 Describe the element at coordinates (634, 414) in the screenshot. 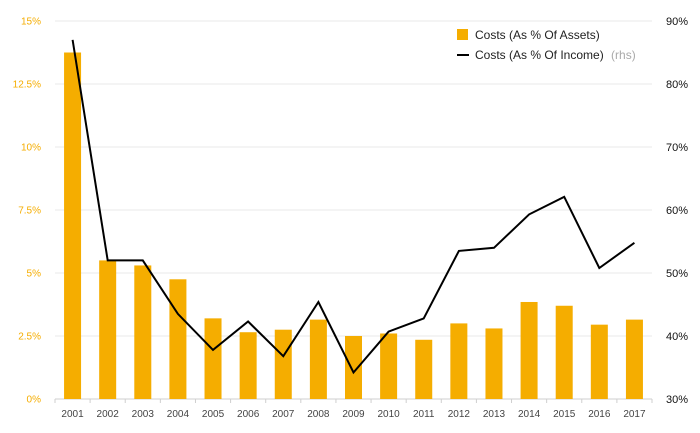

I see `x-tick-label: 2017` at that location.